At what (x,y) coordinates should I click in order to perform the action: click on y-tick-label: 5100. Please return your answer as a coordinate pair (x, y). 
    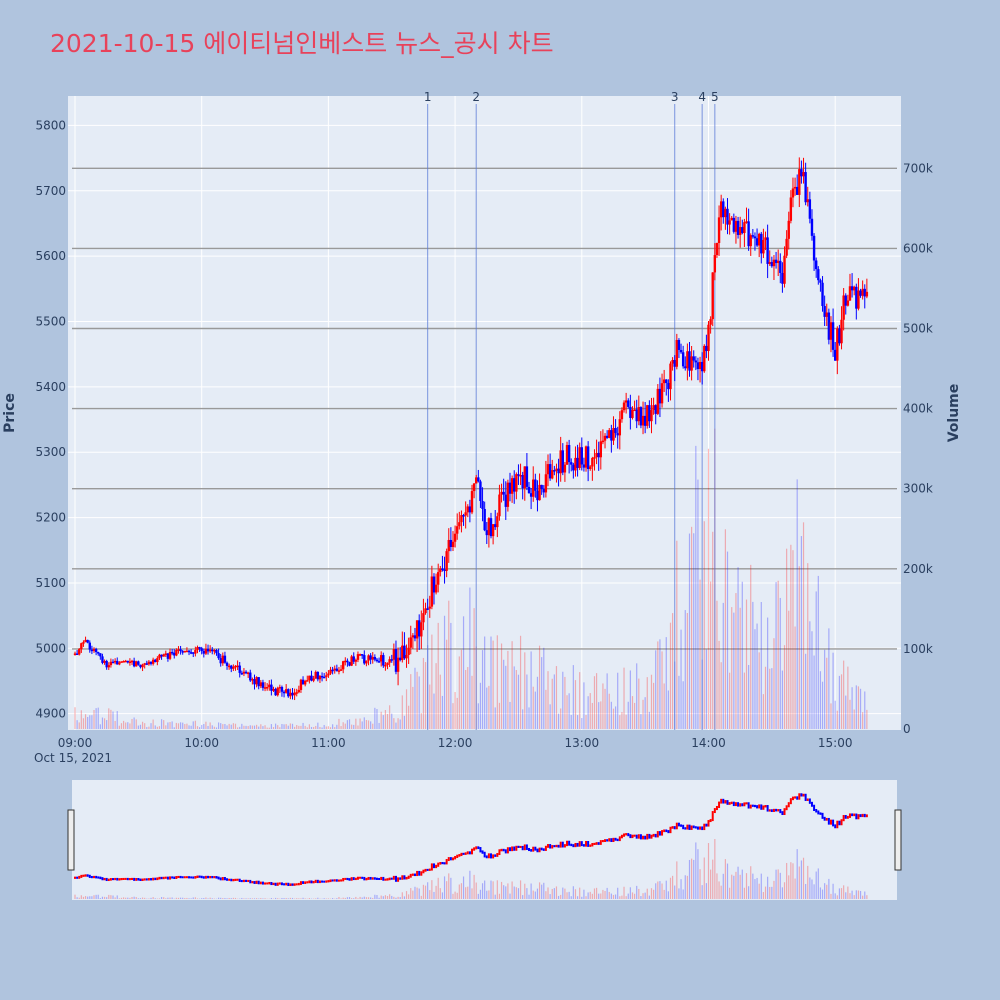
    Looking at the image, I should click on (50, 583).